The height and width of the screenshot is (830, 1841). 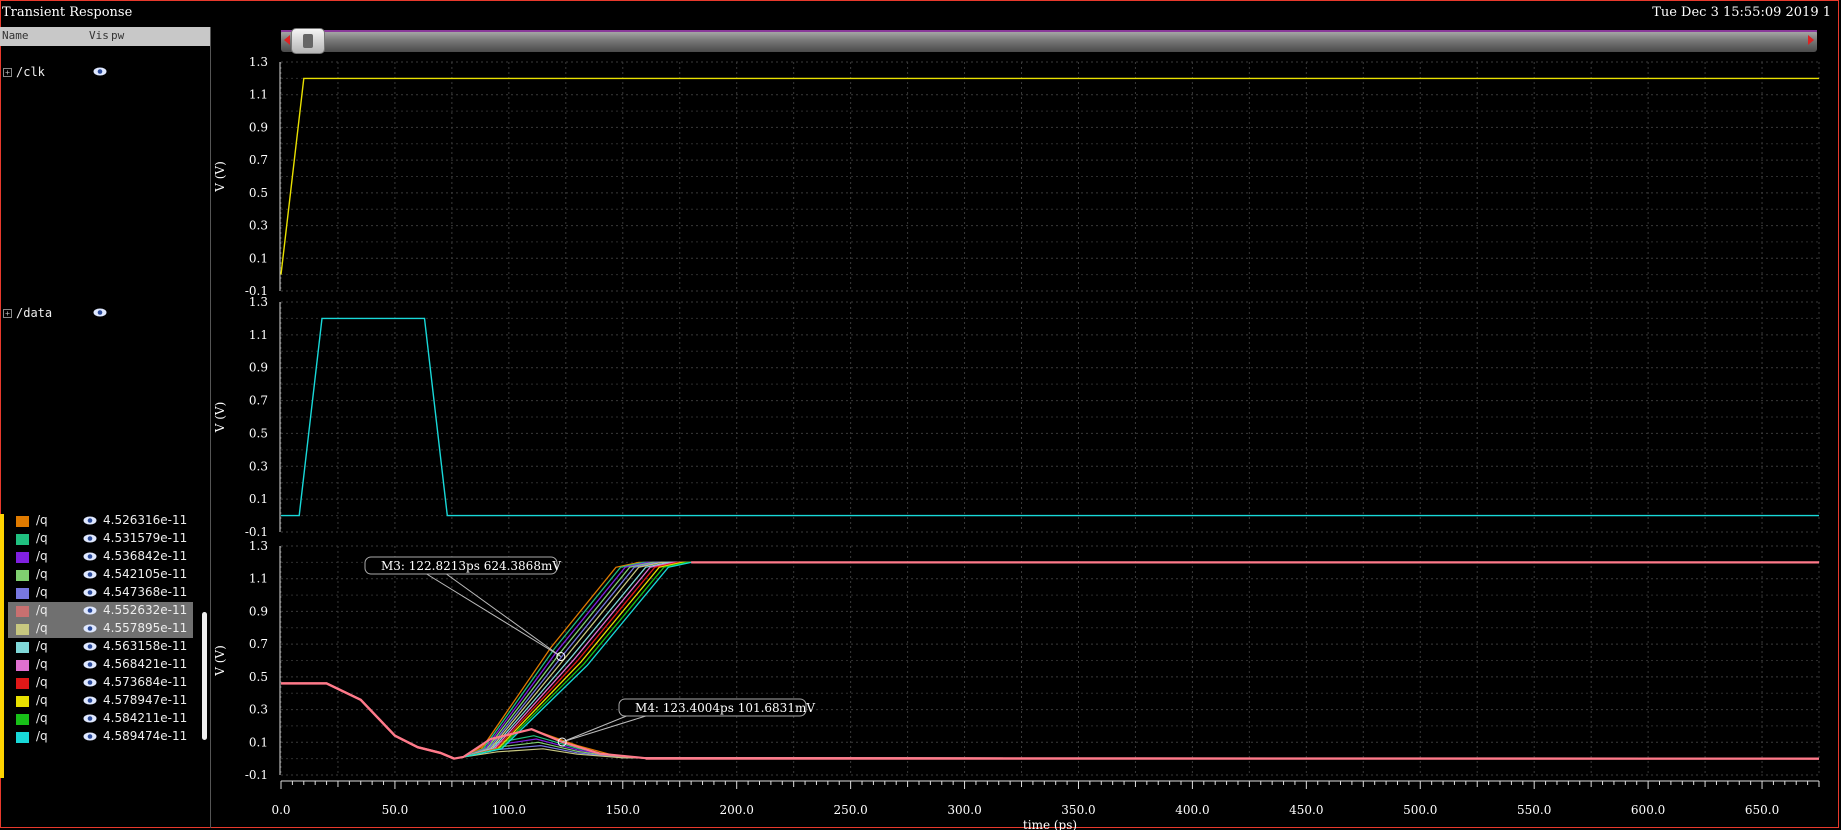 I want to click on vis-column-header: Vis, so click(x=99, y=35).